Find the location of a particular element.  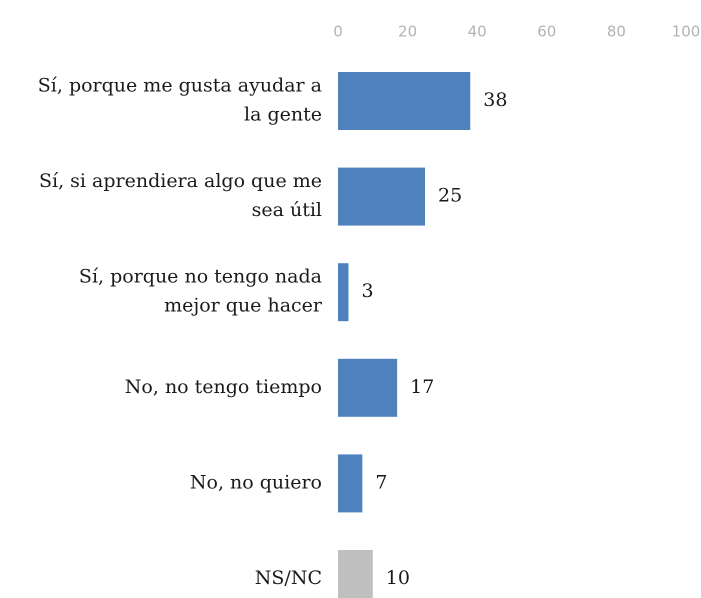

category-label-line: No, no tengo tiempo is located at coordinates (223, 387).